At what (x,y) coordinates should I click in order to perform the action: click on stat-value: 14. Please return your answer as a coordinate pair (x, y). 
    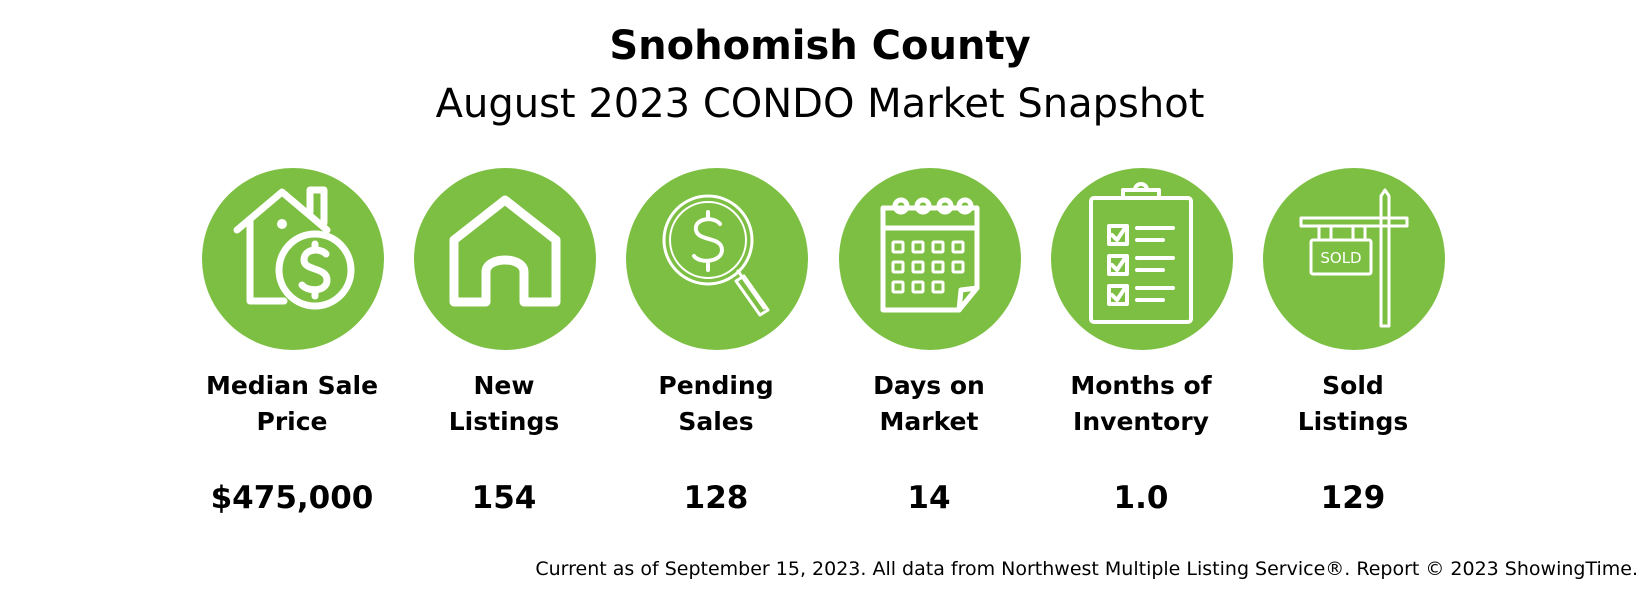
    Looking at the image, I should click on (929, 498).